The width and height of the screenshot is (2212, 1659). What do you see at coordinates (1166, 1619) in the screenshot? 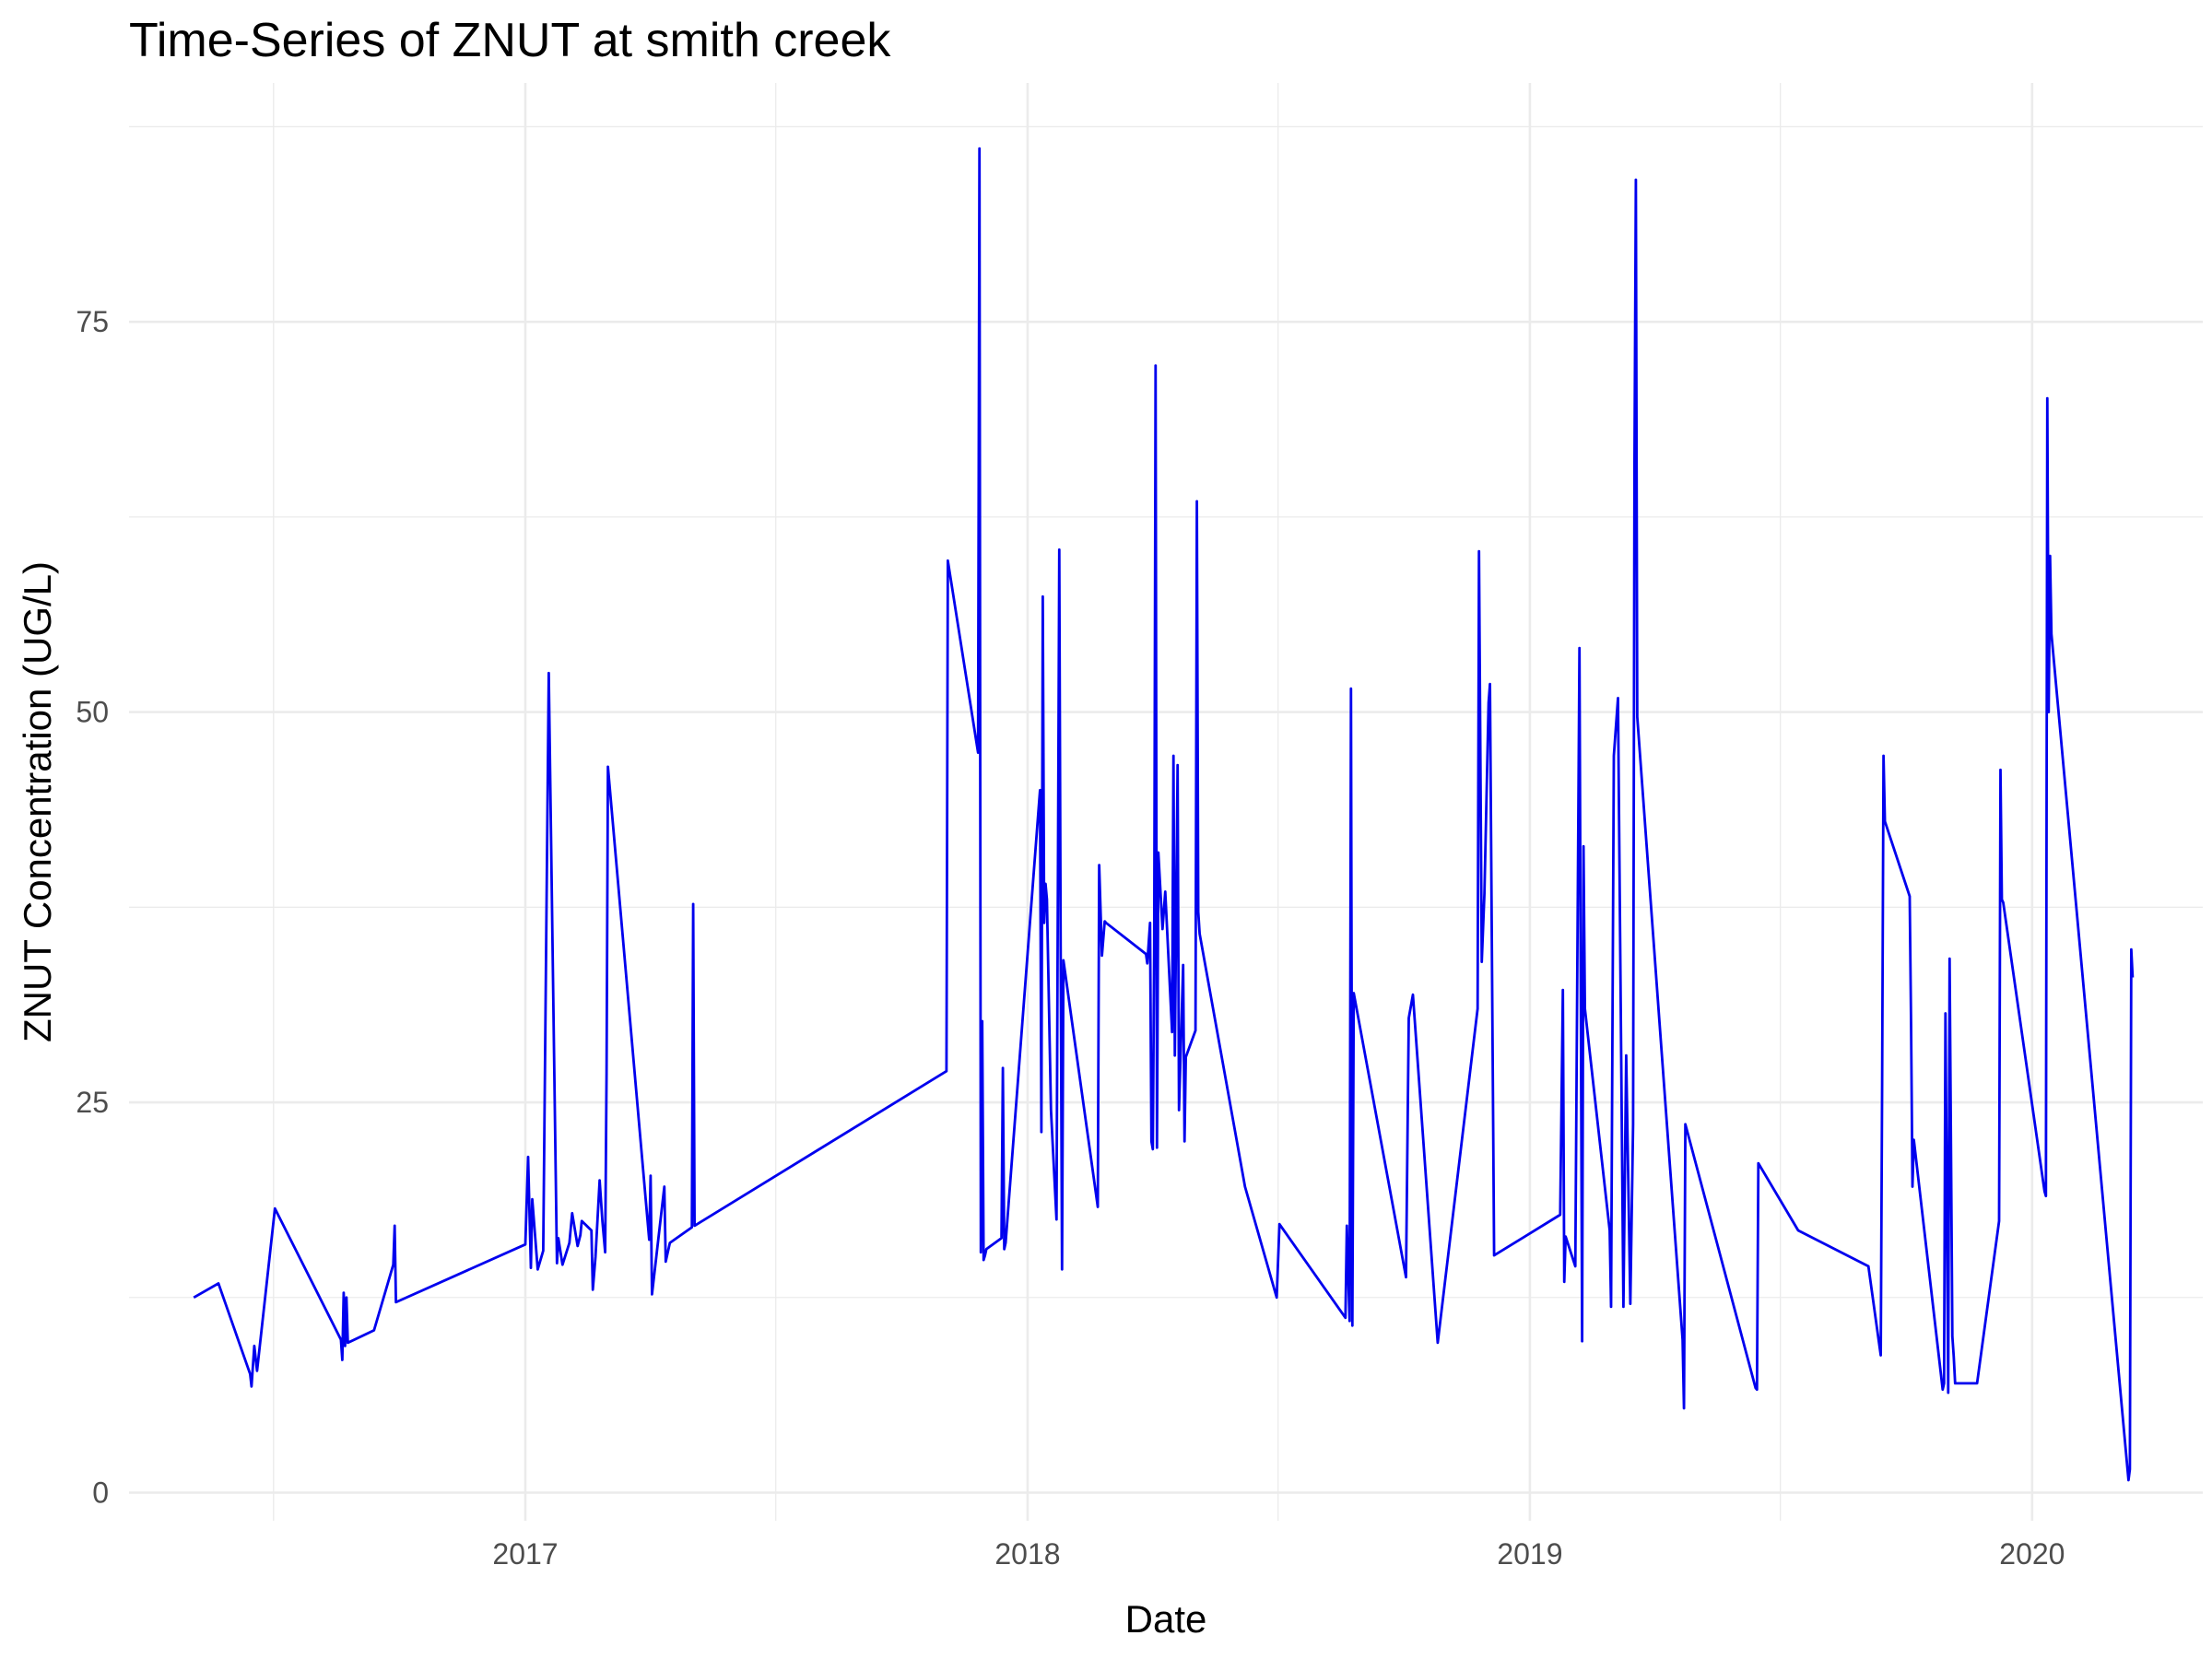
I see `x-axis-title: Date` at bounding box center [1166, 1619].